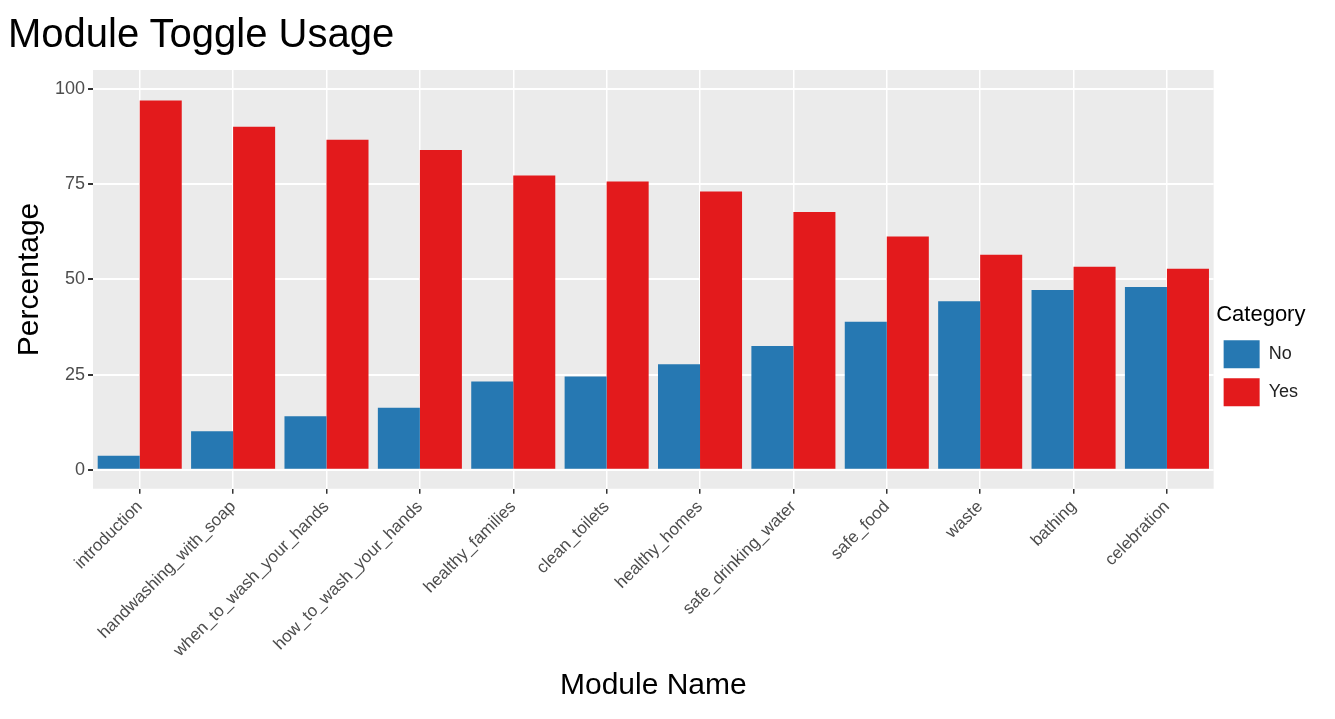 The image size is (1335, 719). Describe the element at coordinates (1280, 353) in the screenshot. I see `legend-label: No` at that location.